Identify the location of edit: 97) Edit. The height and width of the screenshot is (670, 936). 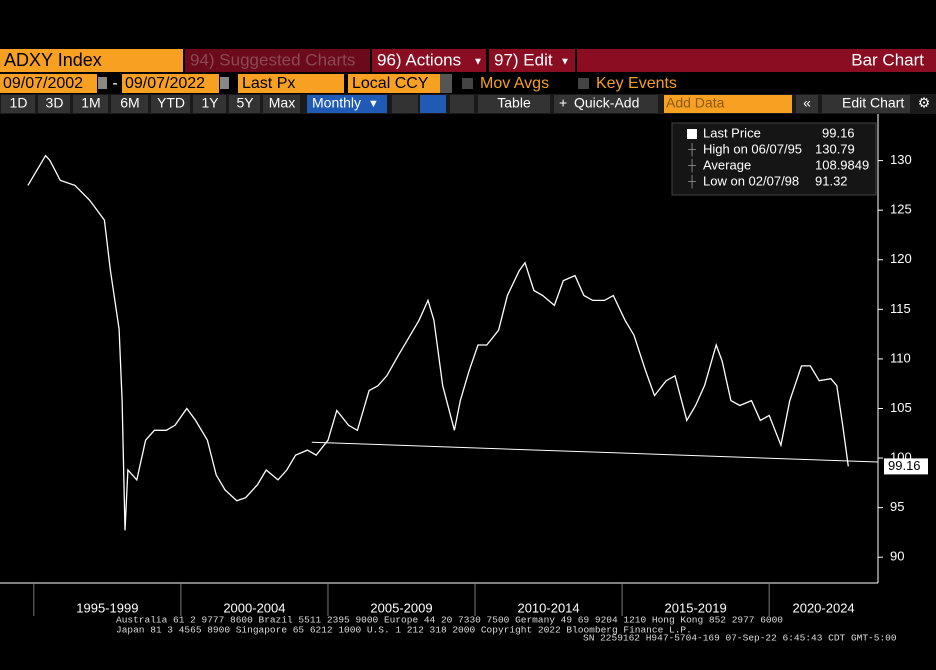
(523, 59).